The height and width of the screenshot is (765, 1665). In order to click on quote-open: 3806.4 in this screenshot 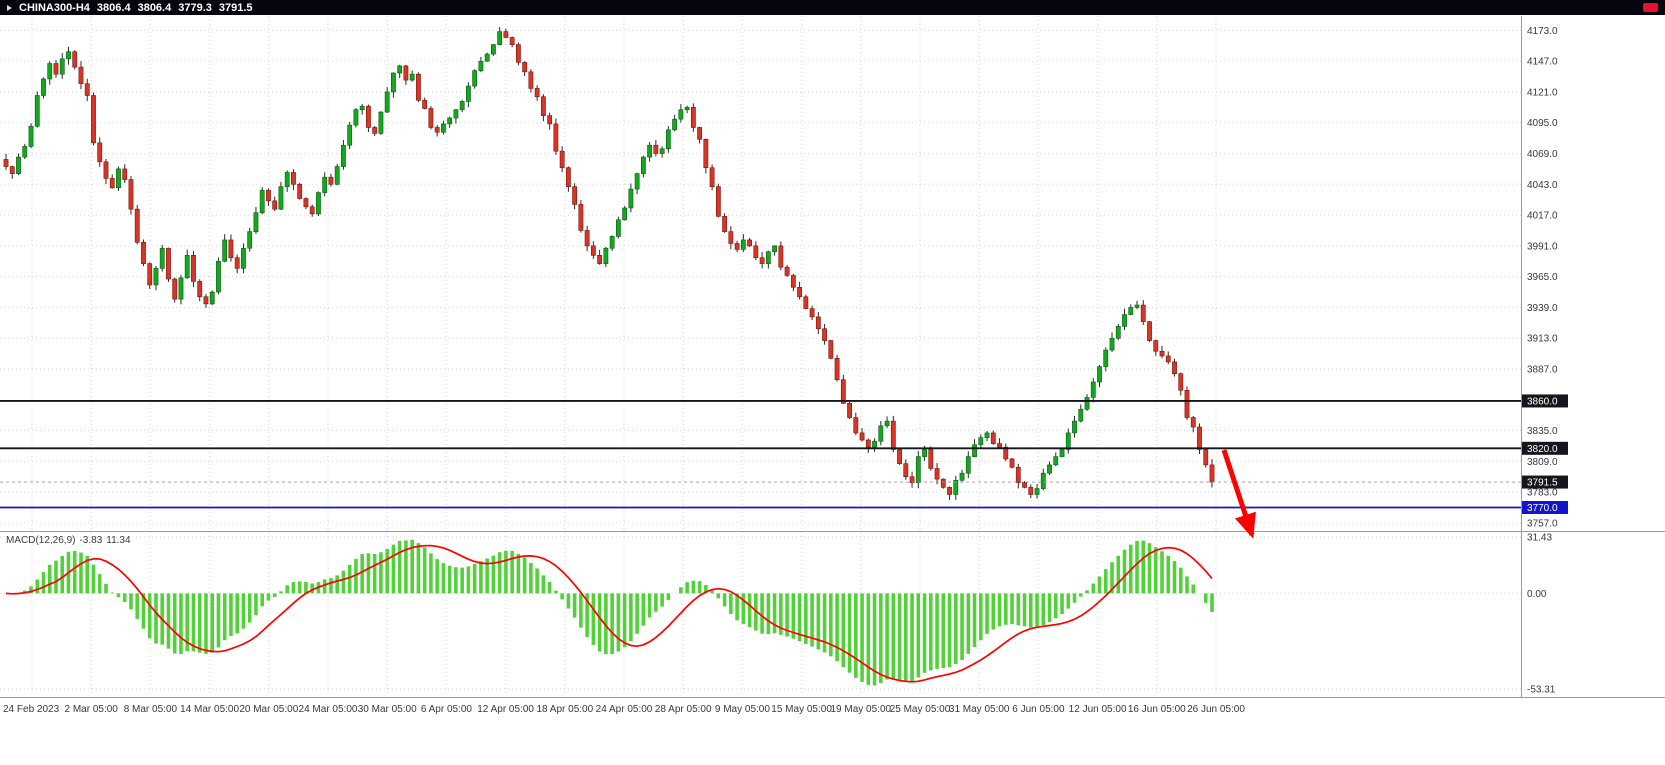, I will do `click(113, 7)`.